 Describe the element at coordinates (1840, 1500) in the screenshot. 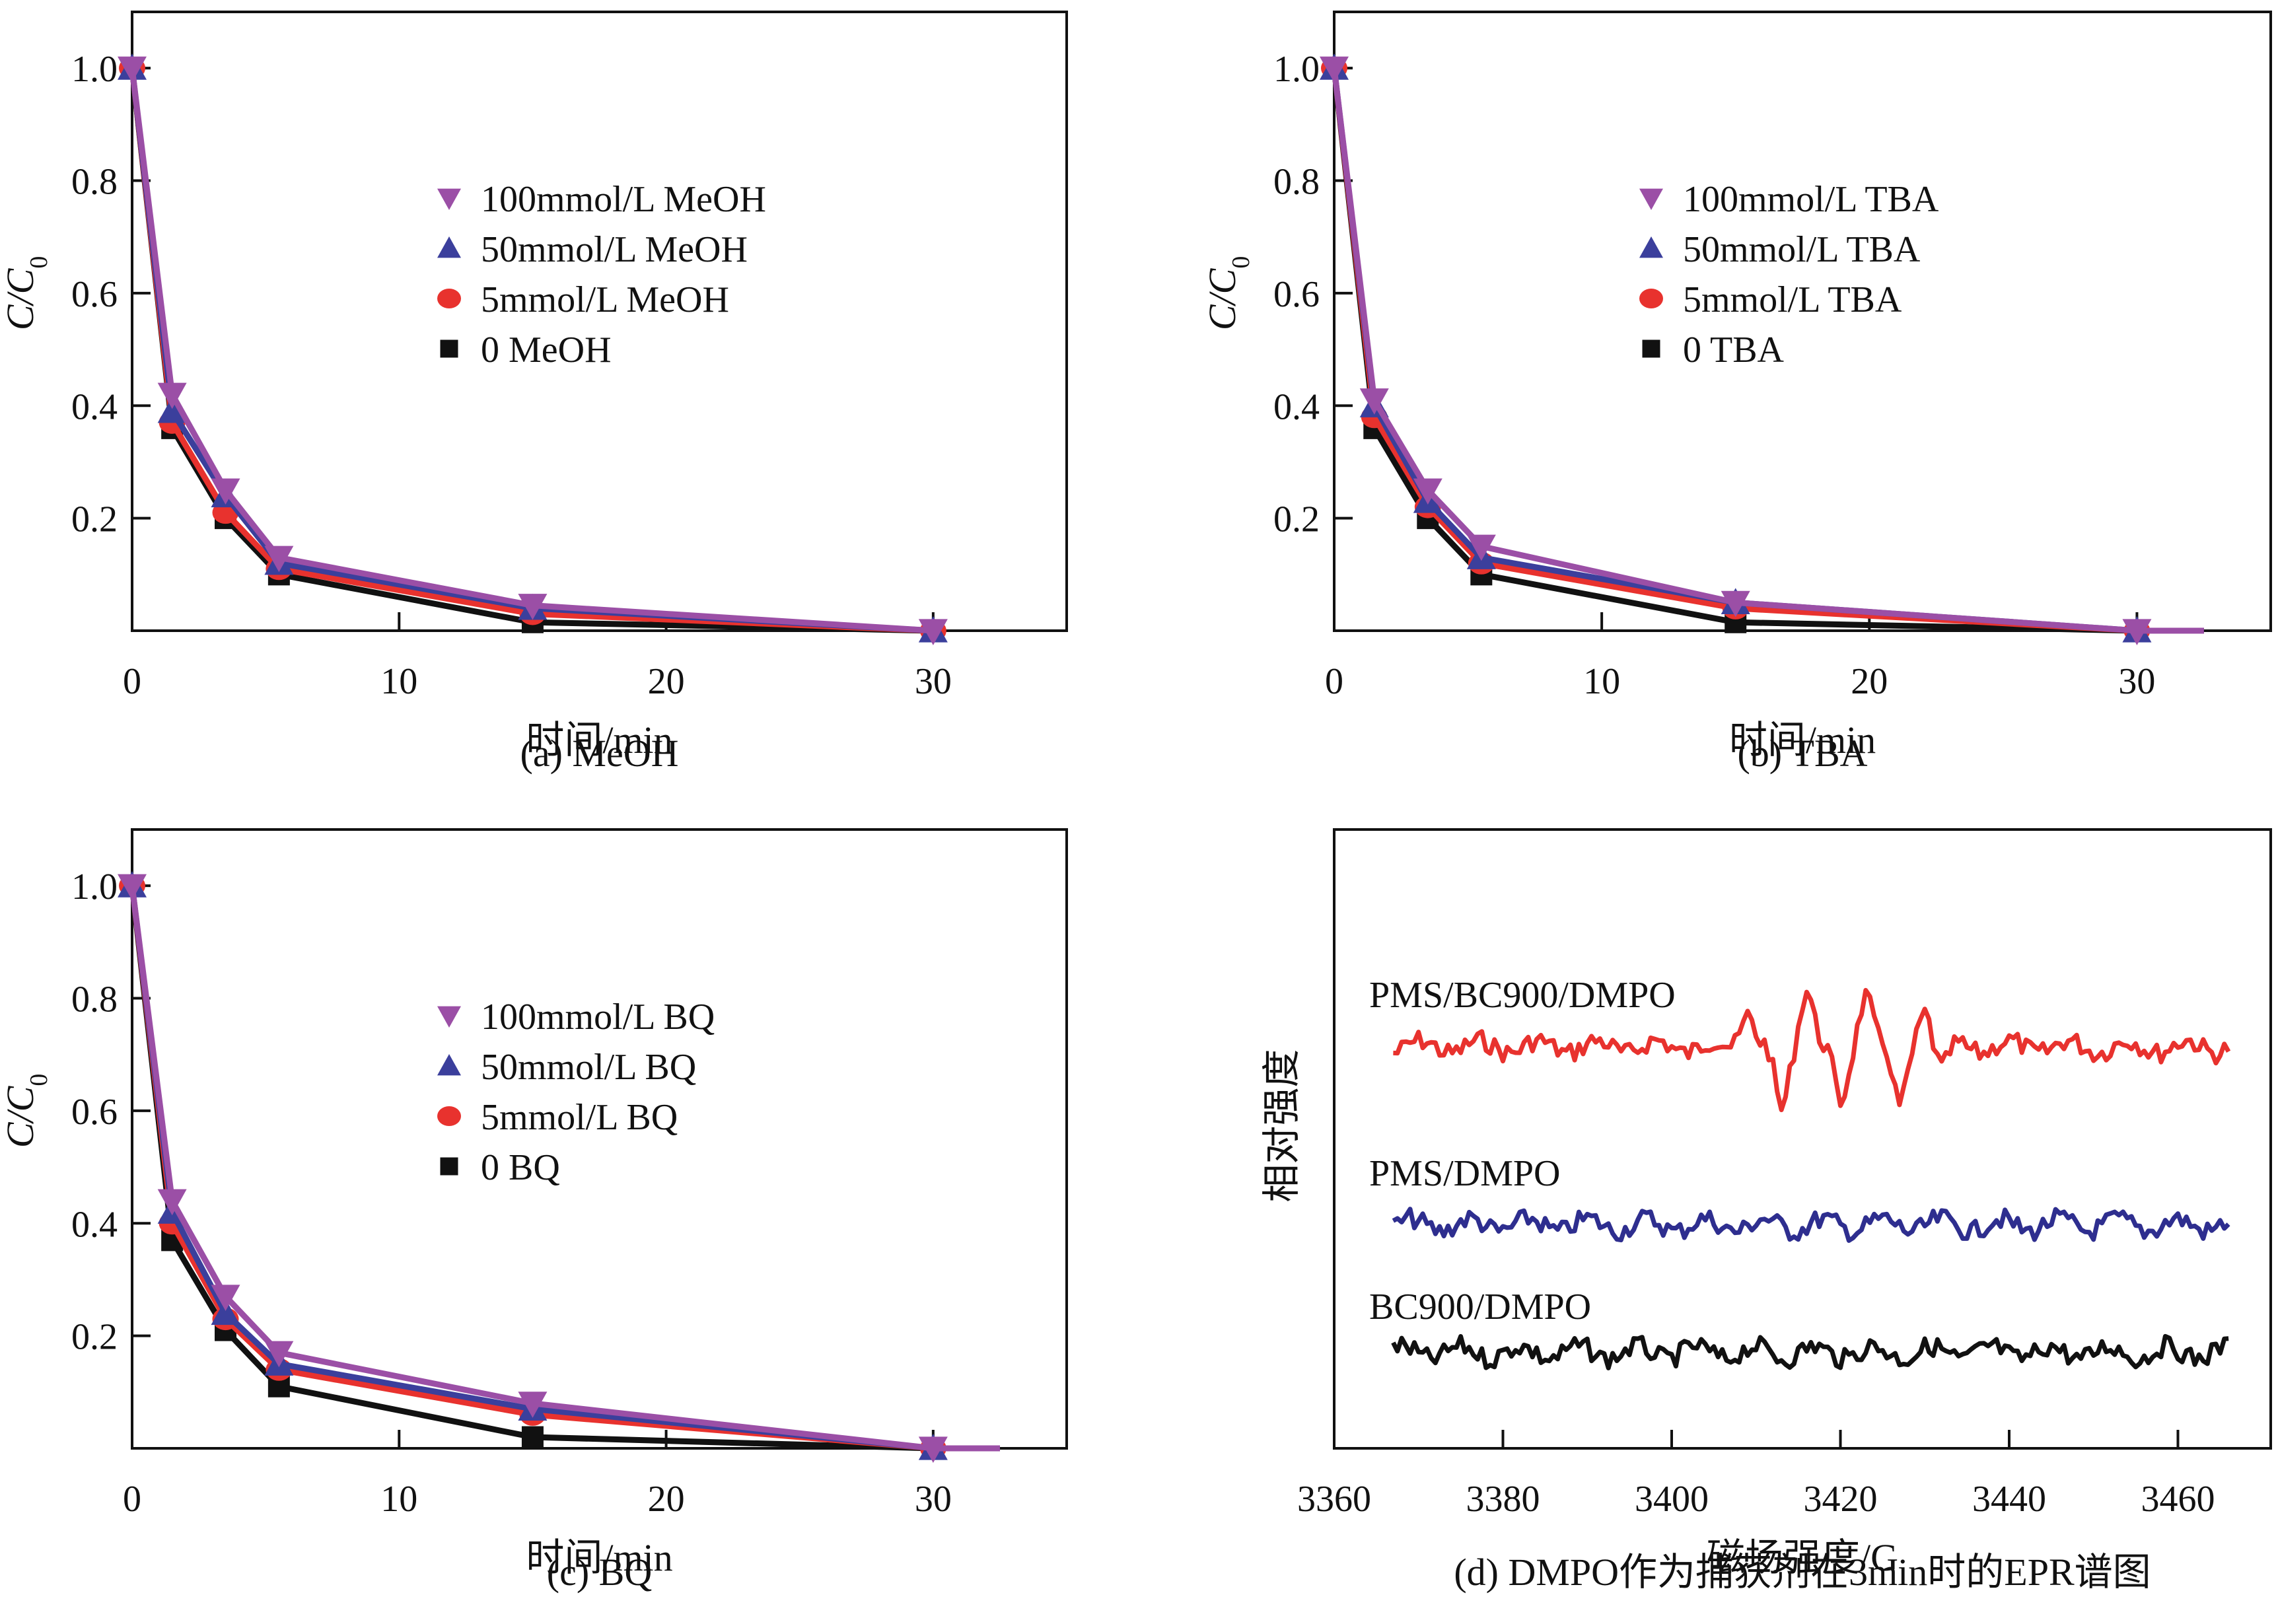

I see `x-tick-label: 3420` at that location.